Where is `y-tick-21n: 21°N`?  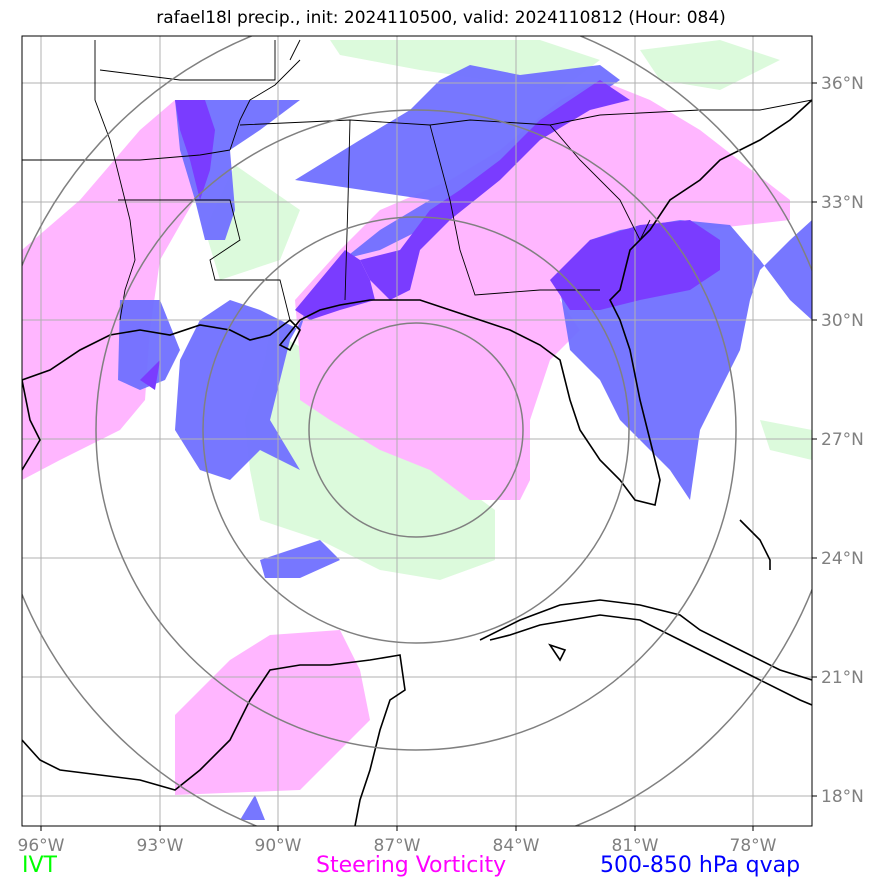 y-tick-21n: 21°N is located at coordinates (842, 678).